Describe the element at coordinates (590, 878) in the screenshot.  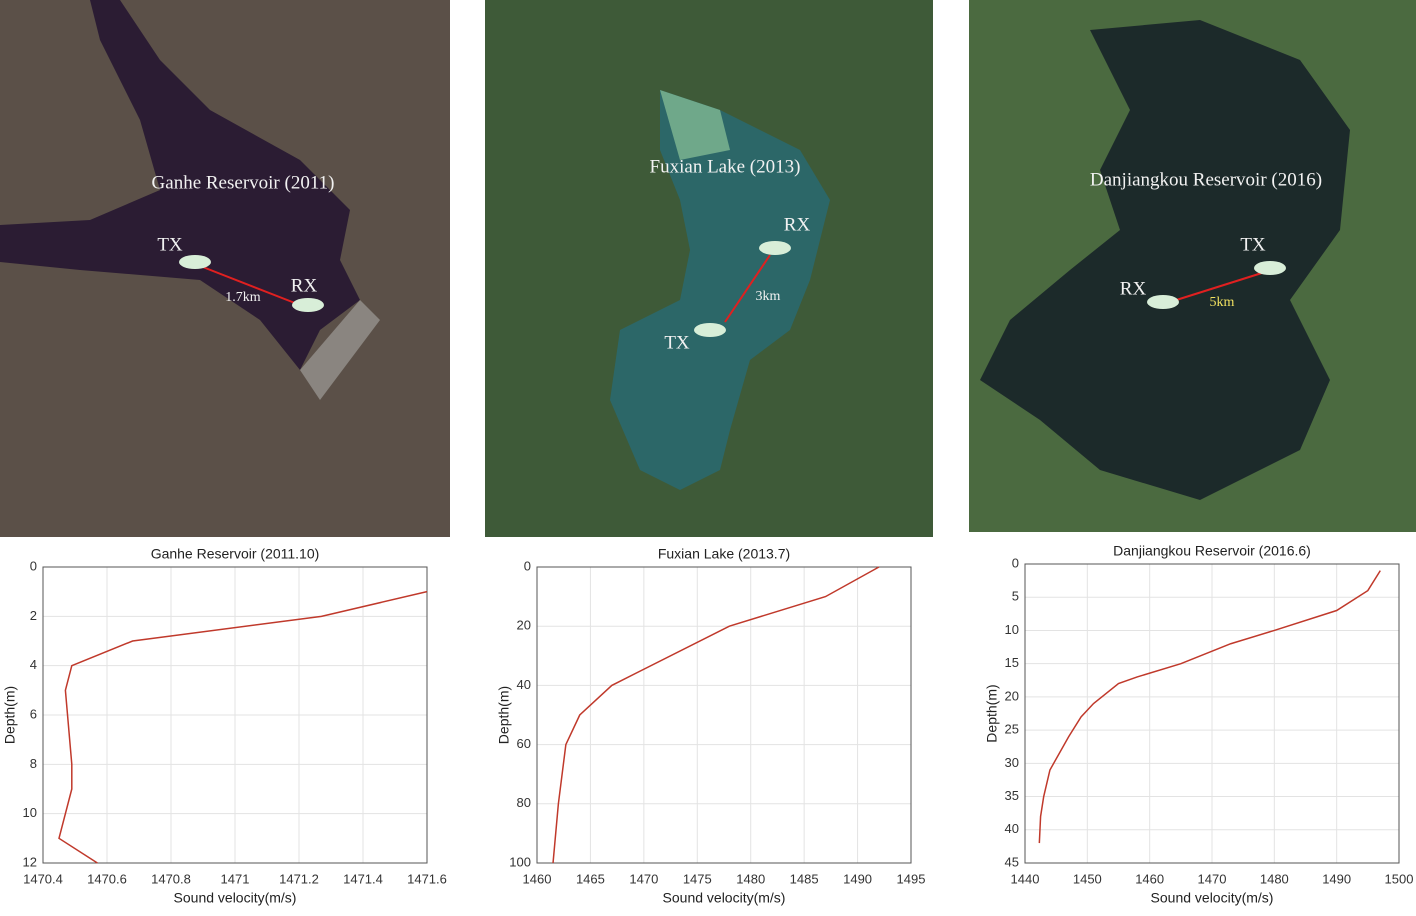
I see `x-tick-label: 1465` at that location.